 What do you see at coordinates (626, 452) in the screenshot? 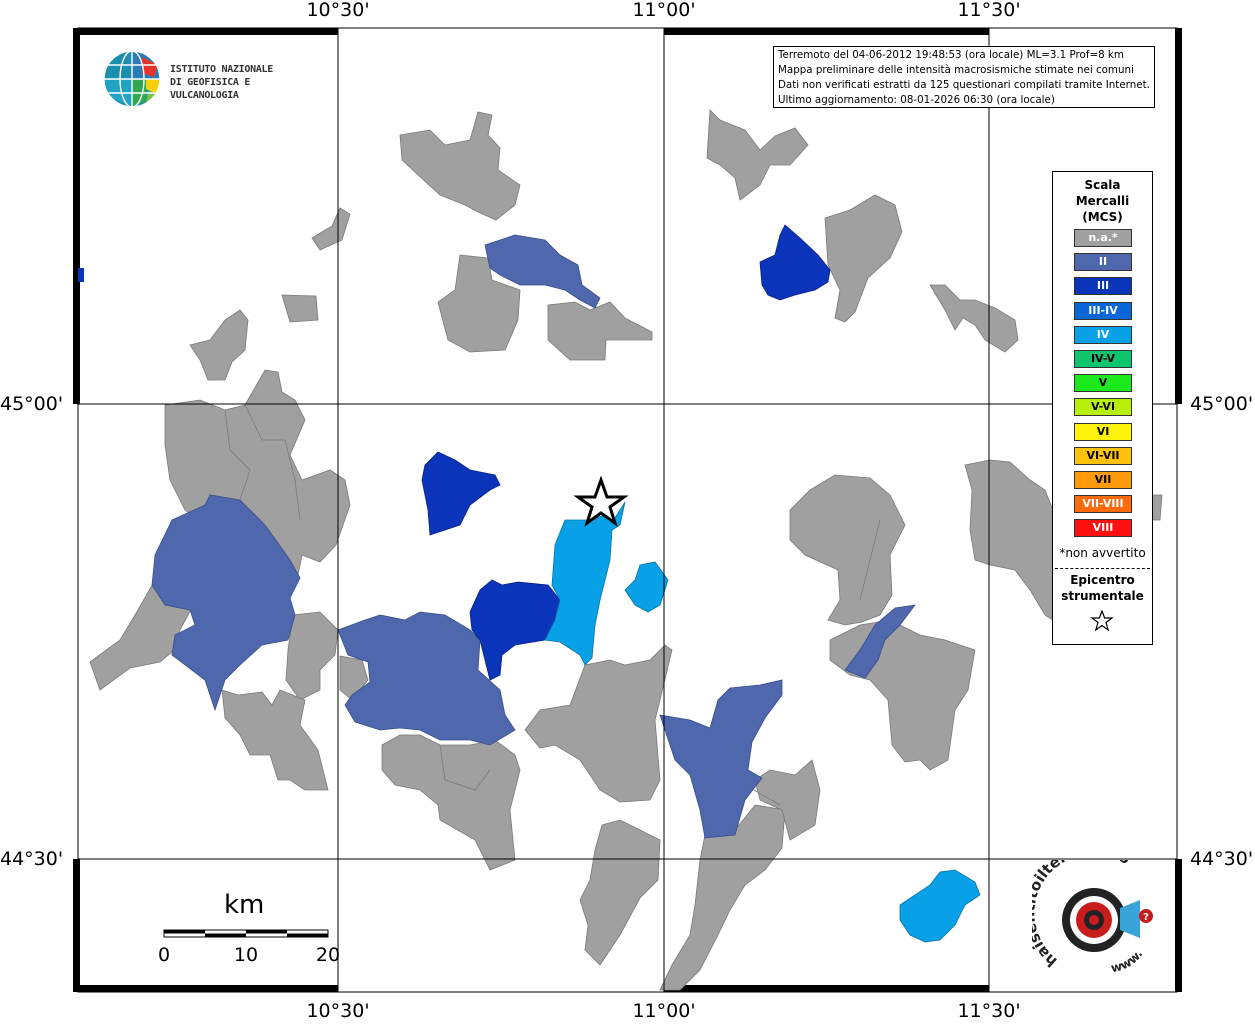
I see `municipalities-iii` at bounding box center [626, 452].